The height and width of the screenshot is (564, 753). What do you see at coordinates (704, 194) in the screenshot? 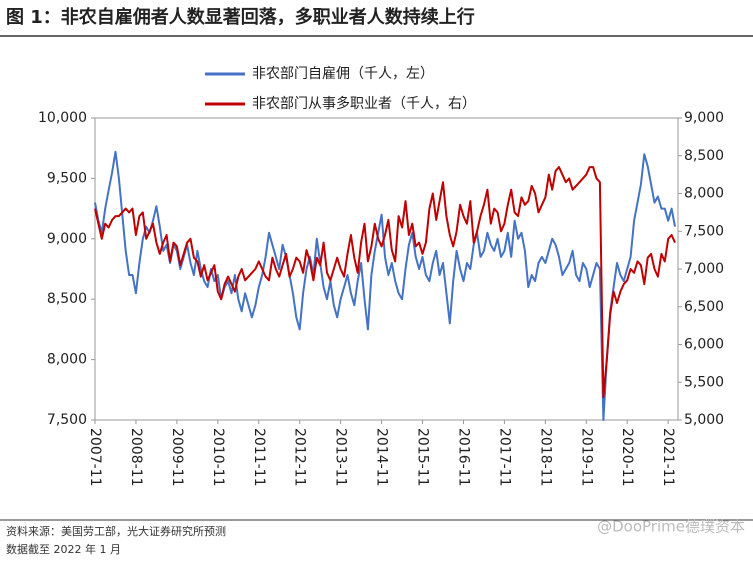
I see `y2-tick-label: 8,000` at bounding box center [704, 194].